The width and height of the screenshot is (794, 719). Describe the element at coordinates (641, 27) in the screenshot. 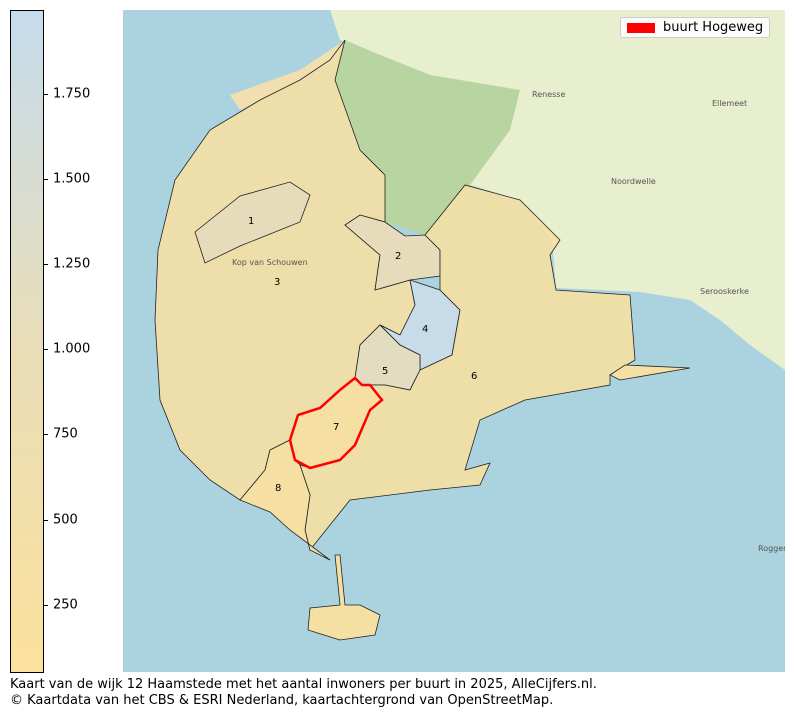

I see `legend-swatch` at that location.